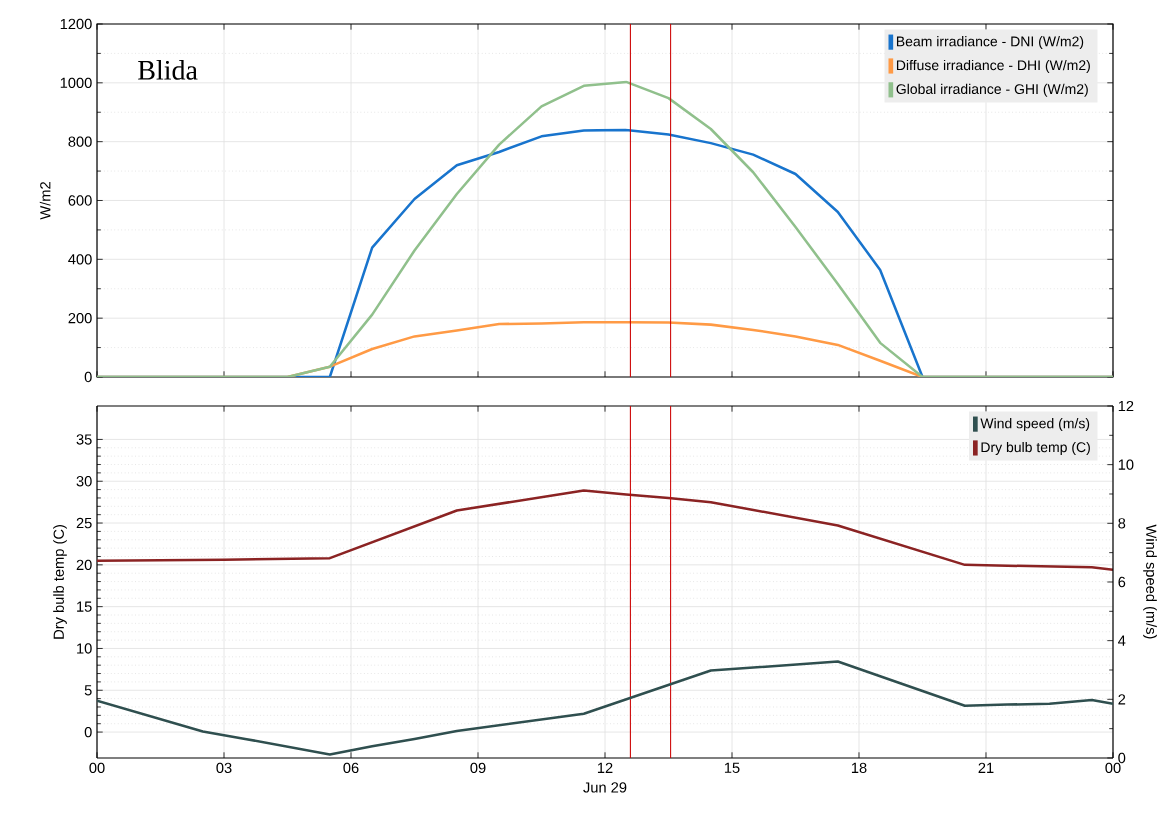 The width and height of the screenshot is (1172, 821). Describe the element at coordinates (224, 768) in the screenshot. I see `x-tick-label: 03` at that location.